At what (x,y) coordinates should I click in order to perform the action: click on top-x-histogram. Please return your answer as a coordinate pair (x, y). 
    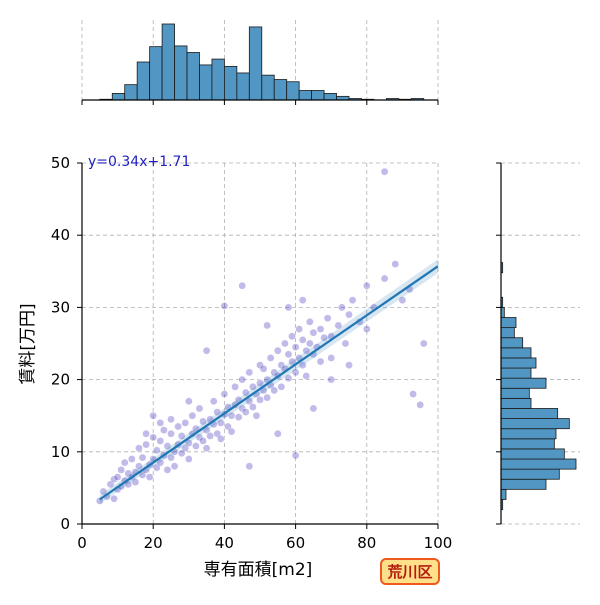
    Looking at the image, I should click on (260, 62).